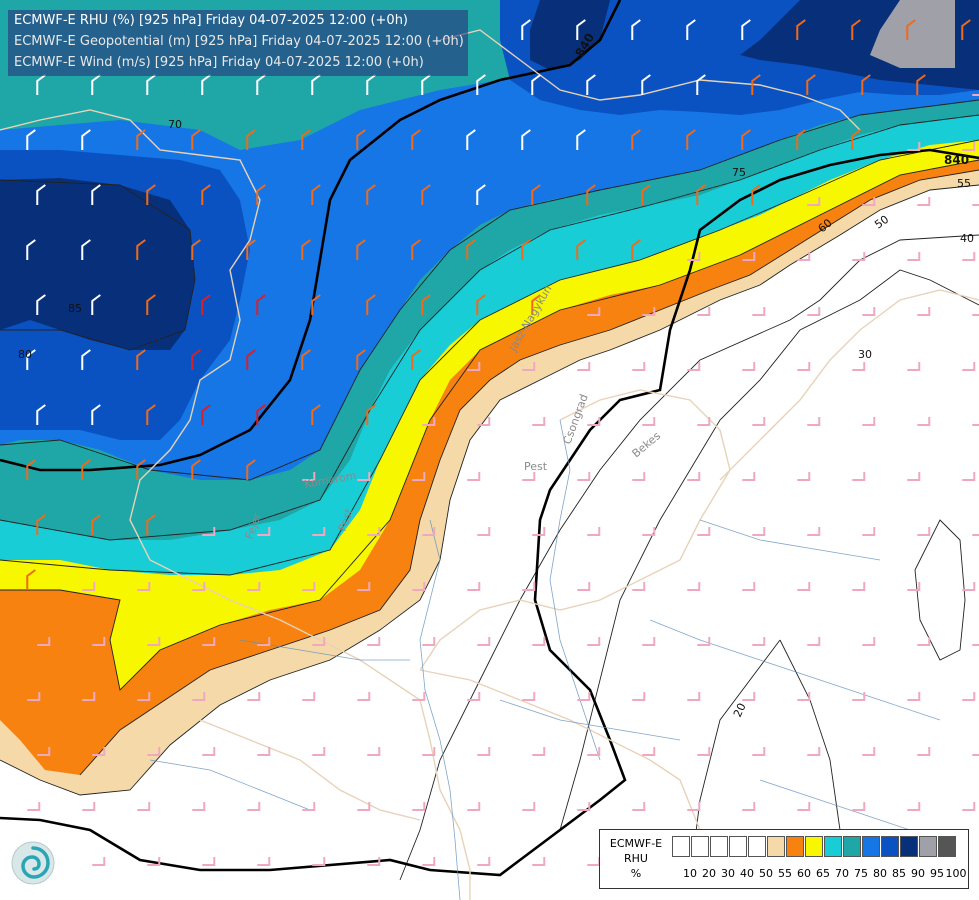 Image resolution: width=979 pixels, height=900 pixels. Describe the element at coordinates (899, 873) in the screenshot. I see `legend-label-85: 85` at that location.